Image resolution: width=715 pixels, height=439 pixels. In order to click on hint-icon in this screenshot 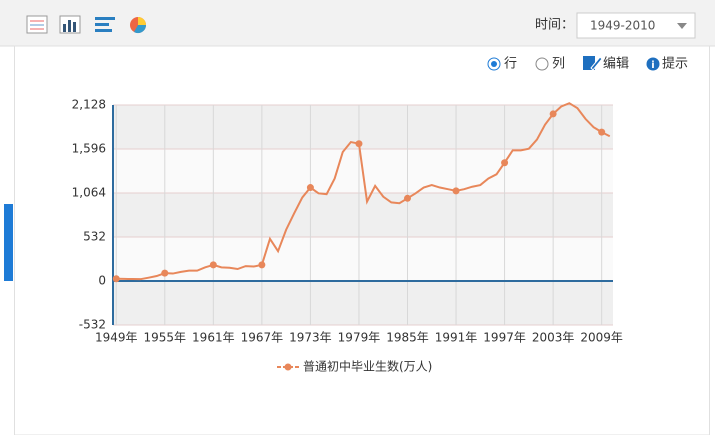, I will do `click(653, 64)`.